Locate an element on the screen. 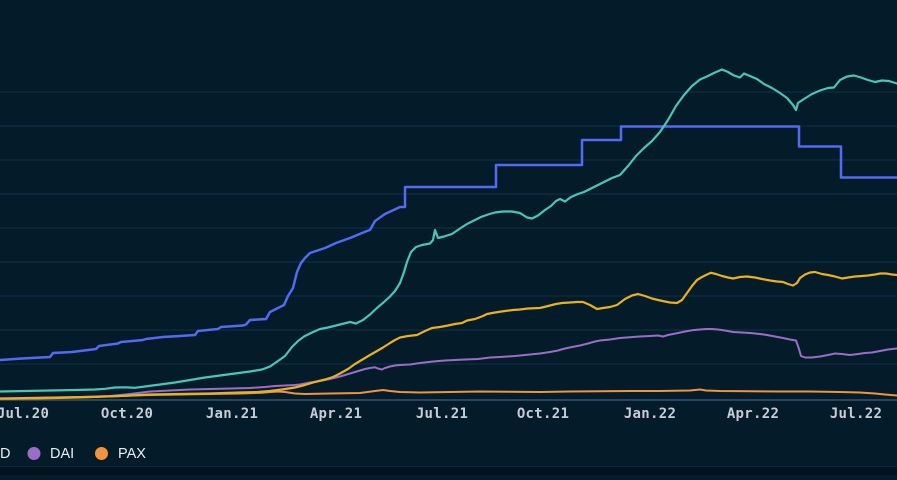 The width and height of the screenshot is (897, 480). x-tick-label: Jan.21 is located at coordinates (232, 414).